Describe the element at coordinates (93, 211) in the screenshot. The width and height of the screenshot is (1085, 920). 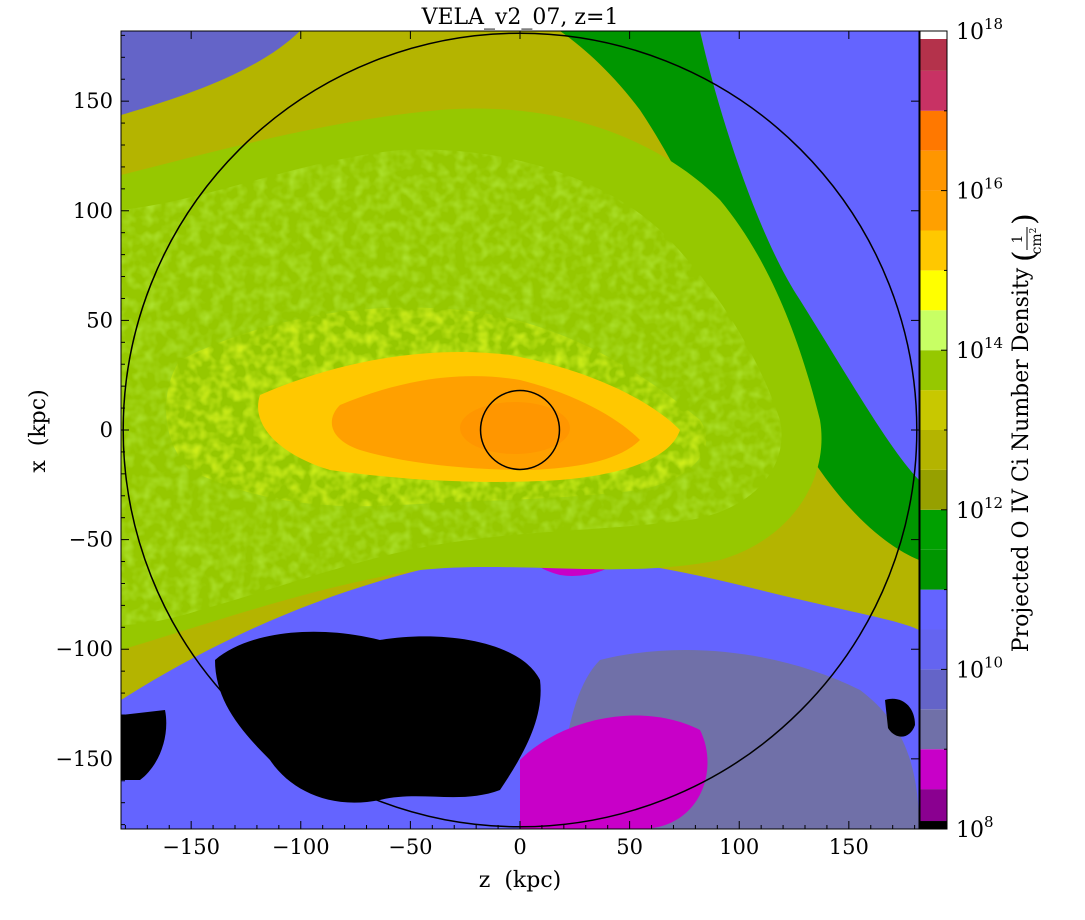
I see `y-tick-label: 100` at that location.